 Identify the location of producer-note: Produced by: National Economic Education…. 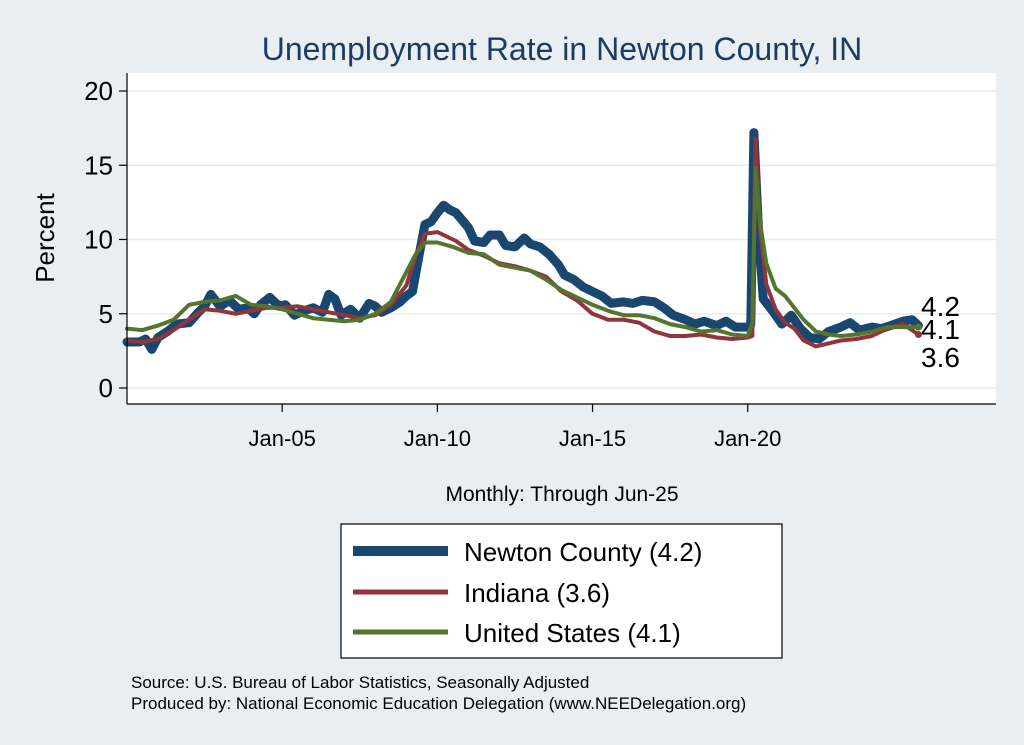
(438, 703).